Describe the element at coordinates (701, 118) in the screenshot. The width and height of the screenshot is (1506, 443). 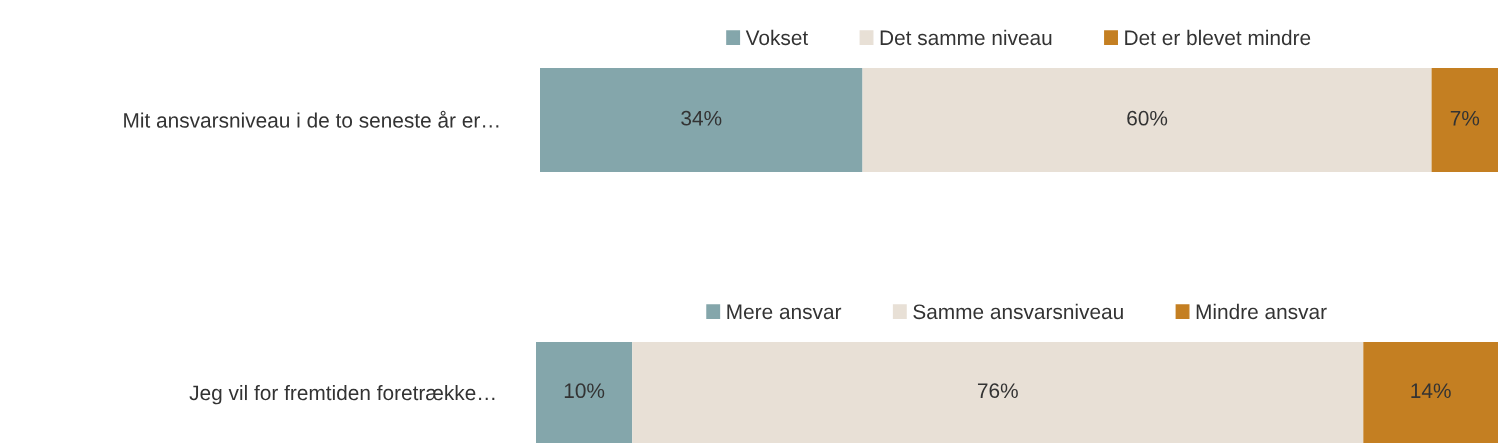
I see `data-label: 34%` at that location.